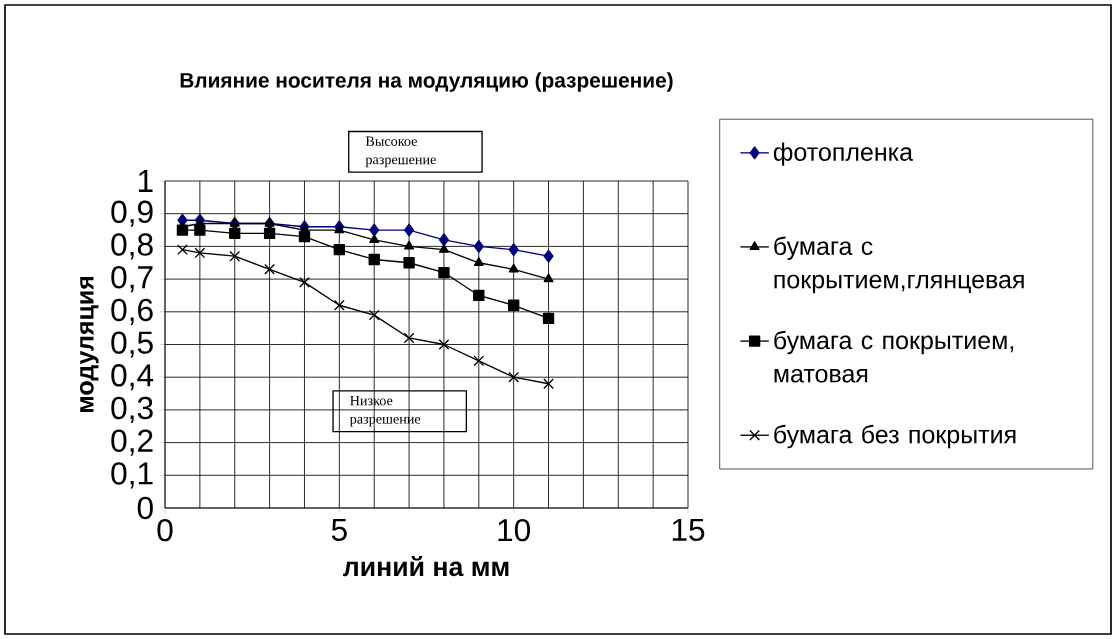  Describe the element at coordinates (132, 311) in the screenshot. I see `y-tick-label: 0,6` at that location.